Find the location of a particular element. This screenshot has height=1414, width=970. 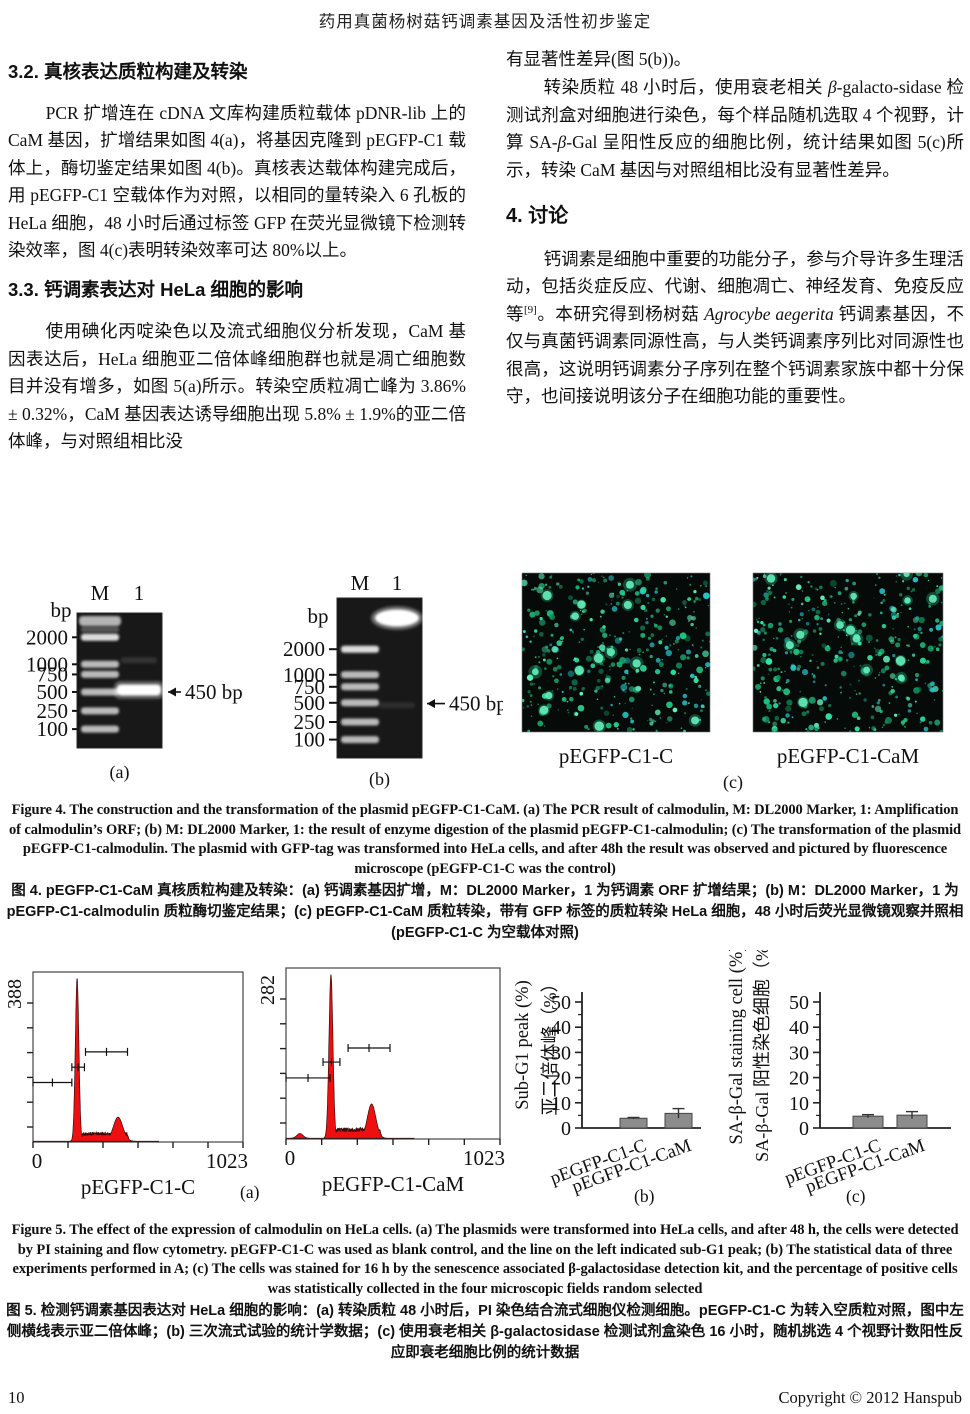

figure5-panel-a-label: (a) is located at coordinates (250, 1192).